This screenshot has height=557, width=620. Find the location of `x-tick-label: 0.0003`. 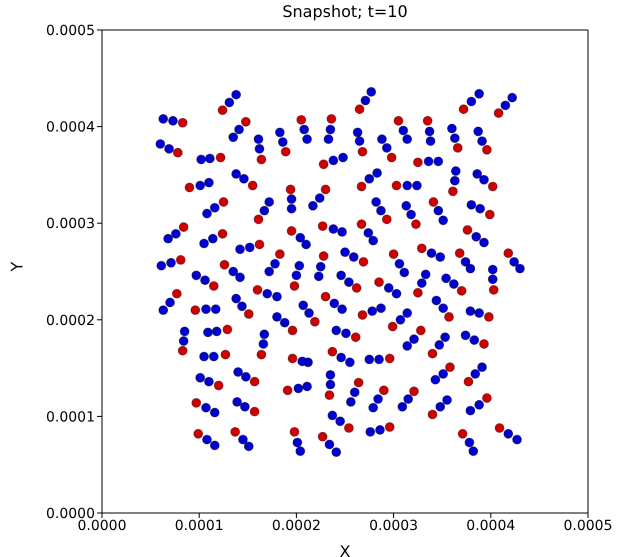

x-tick-label: 0.0003 is located at coordinates (393, 526).